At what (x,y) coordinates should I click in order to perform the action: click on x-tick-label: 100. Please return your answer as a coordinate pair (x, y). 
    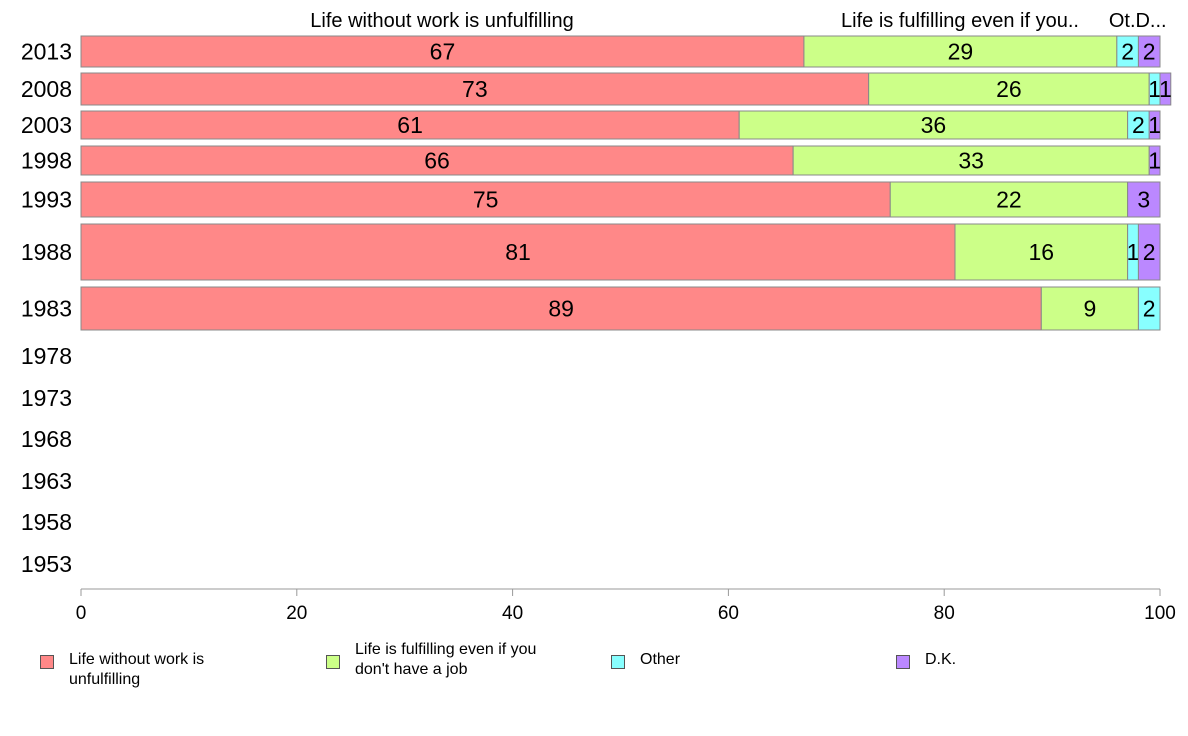
    Looking at the image, I should click on (1160, 613).